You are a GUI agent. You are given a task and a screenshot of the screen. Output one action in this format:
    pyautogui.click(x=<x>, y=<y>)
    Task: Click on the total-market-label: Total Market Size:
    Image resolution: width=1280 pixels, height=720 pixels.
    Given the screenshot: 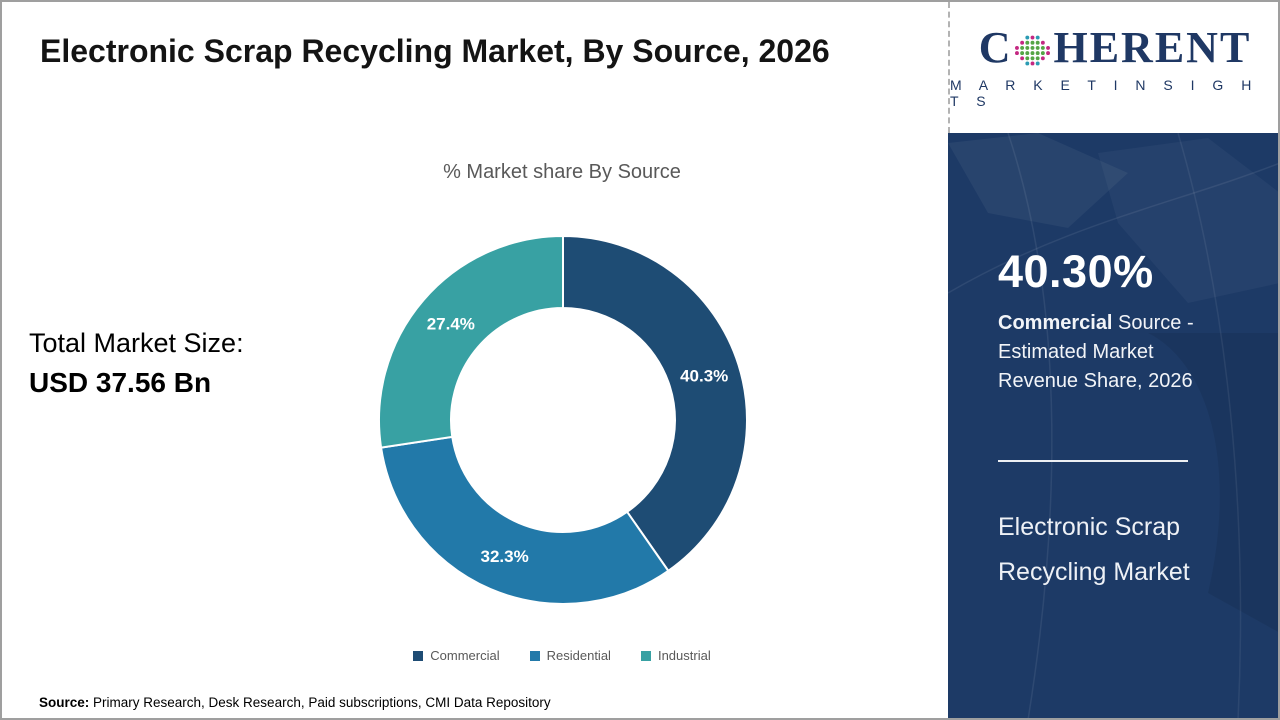 What is the action you would take?
    pyautogui.click(x=136, y=343)
    